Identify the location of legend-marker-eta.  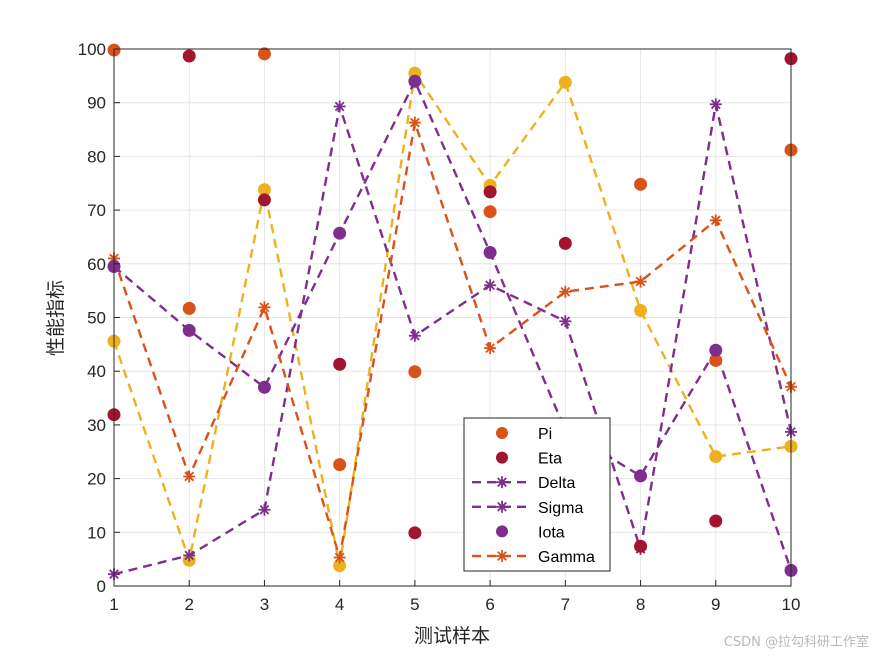
(502, 457).